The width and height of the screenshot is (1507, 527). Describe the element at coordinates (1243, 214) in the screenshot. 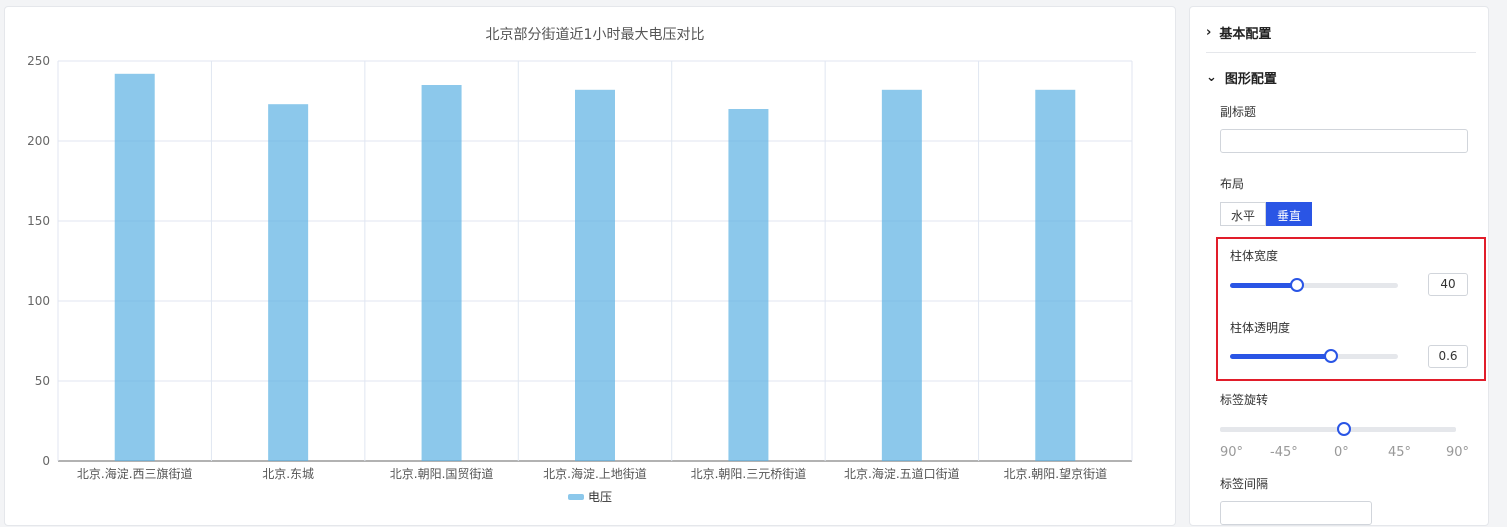

I see `layout-horizontal-button: 水平` at that location.